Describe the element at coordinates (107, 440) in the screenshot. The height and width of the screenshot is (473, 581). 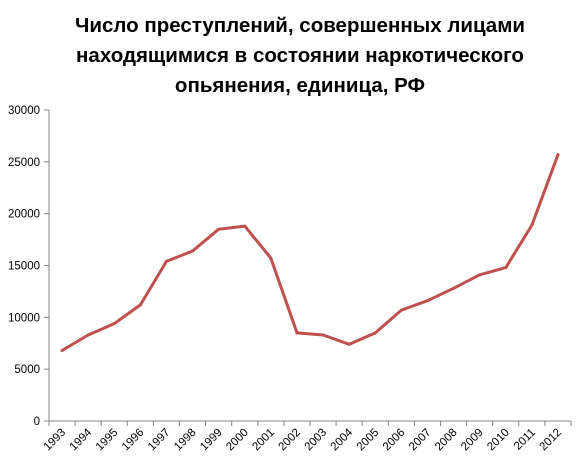
I see `x-tick-label: 1995` at that location.